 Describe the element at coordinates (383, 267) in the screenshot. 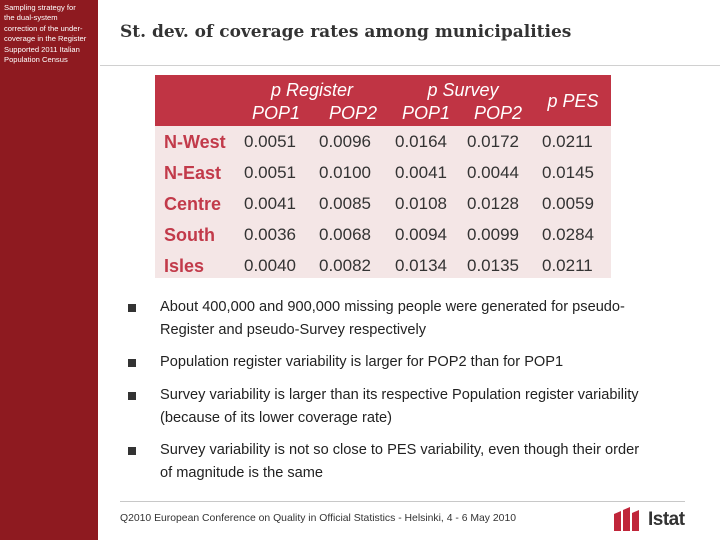

I see `table-row: Isles 0.0040 0.0082 0.0134 0.0135 0.0211` at that location.